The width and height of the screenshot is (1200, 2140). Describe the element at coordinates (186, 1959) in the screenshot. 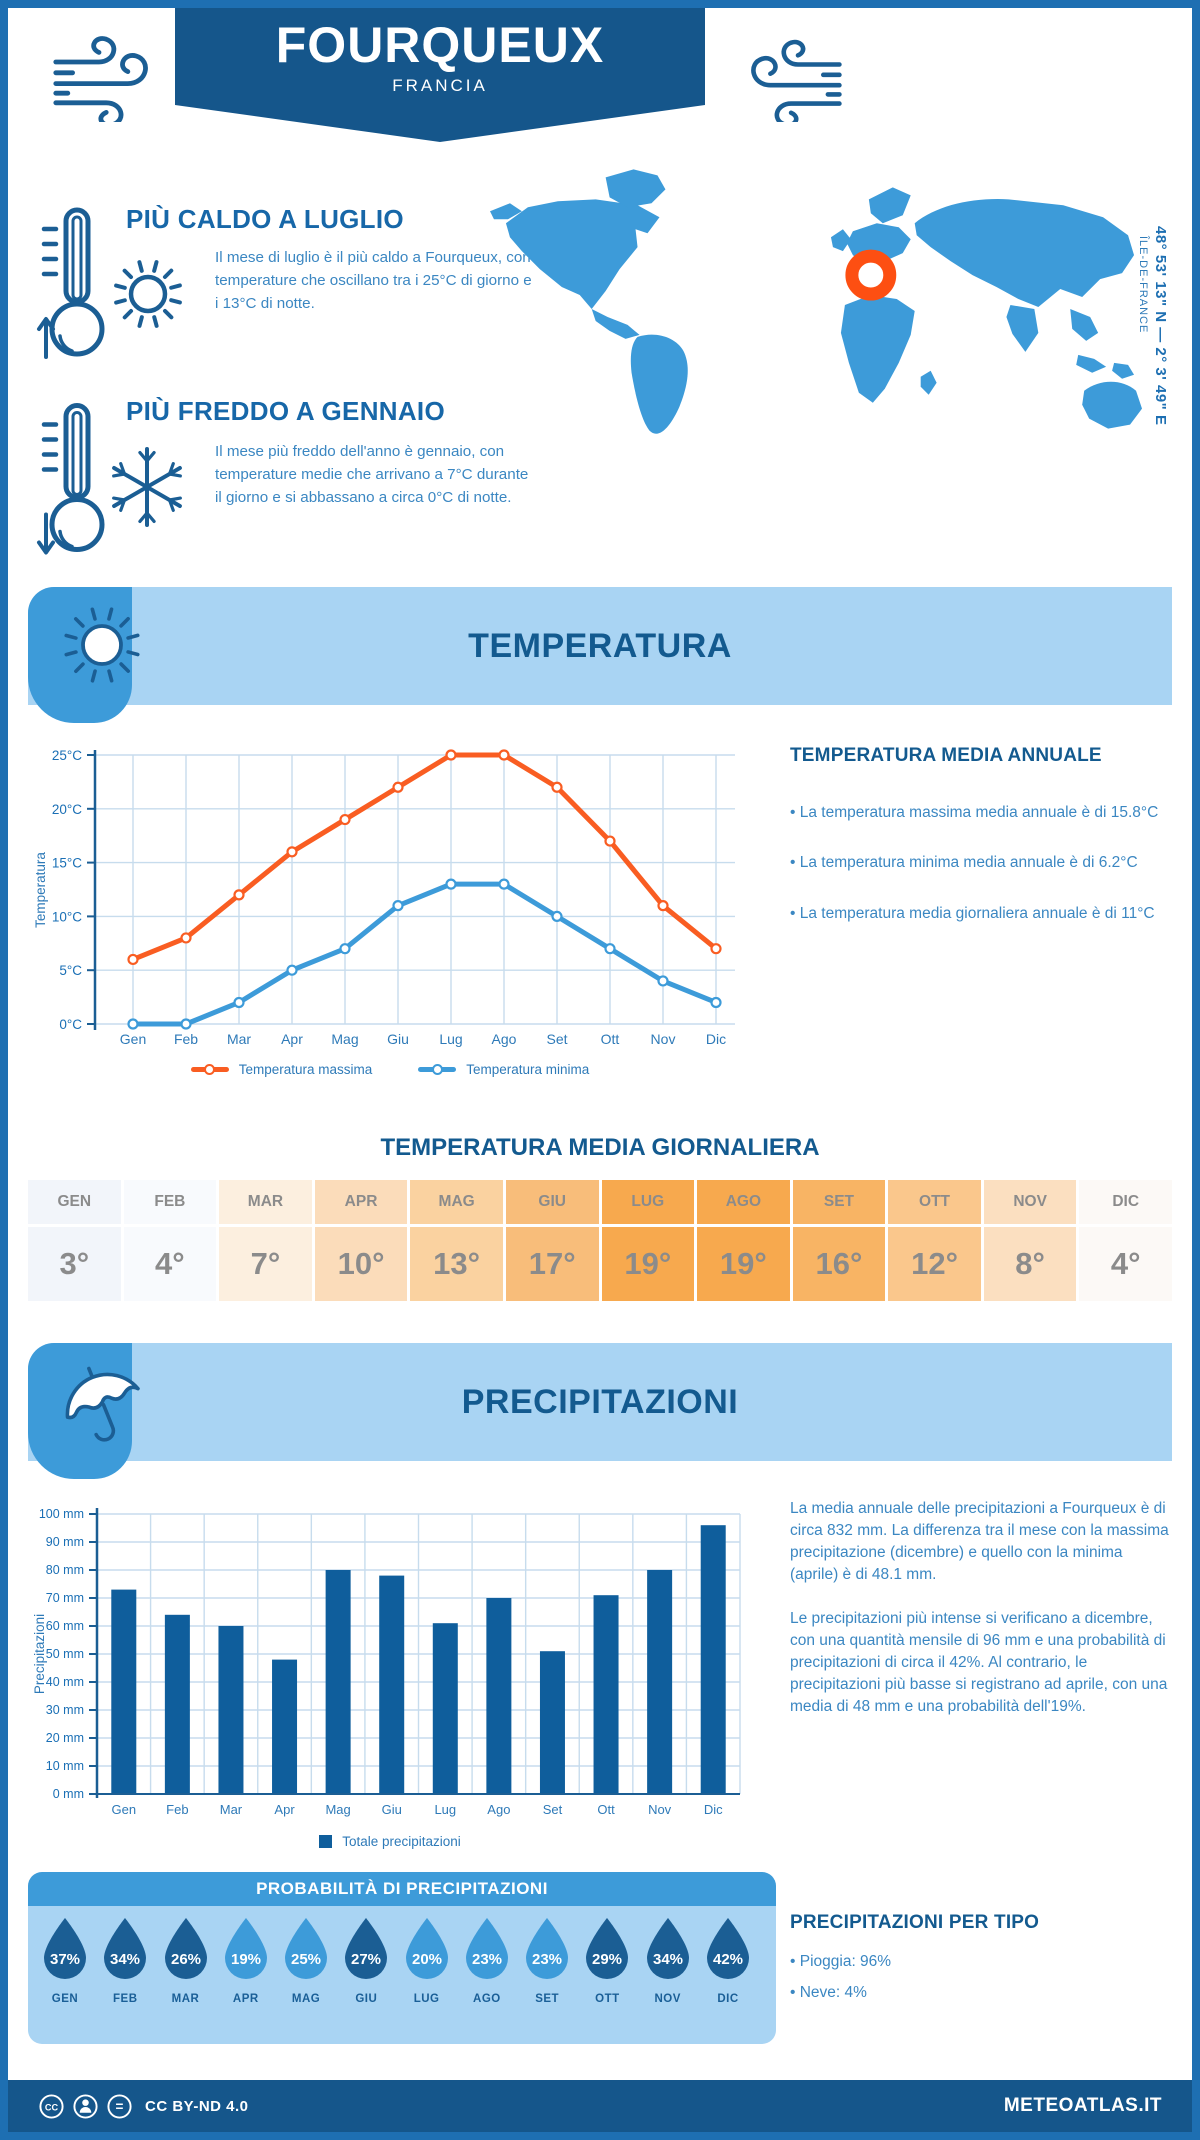

I see `drop-percentage: 26%` at that location.